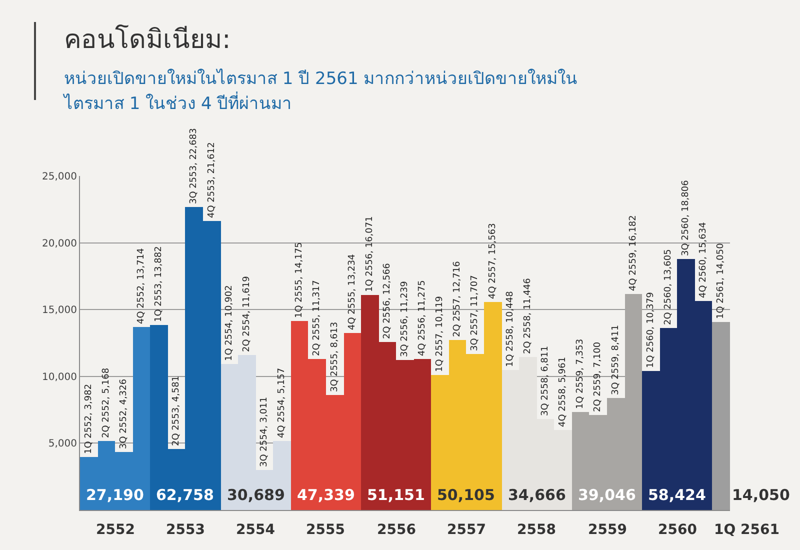 This screenshot has height=550, width=800. I want to click on data-label: 2Q 2557, 12,716, so click(457, 298).